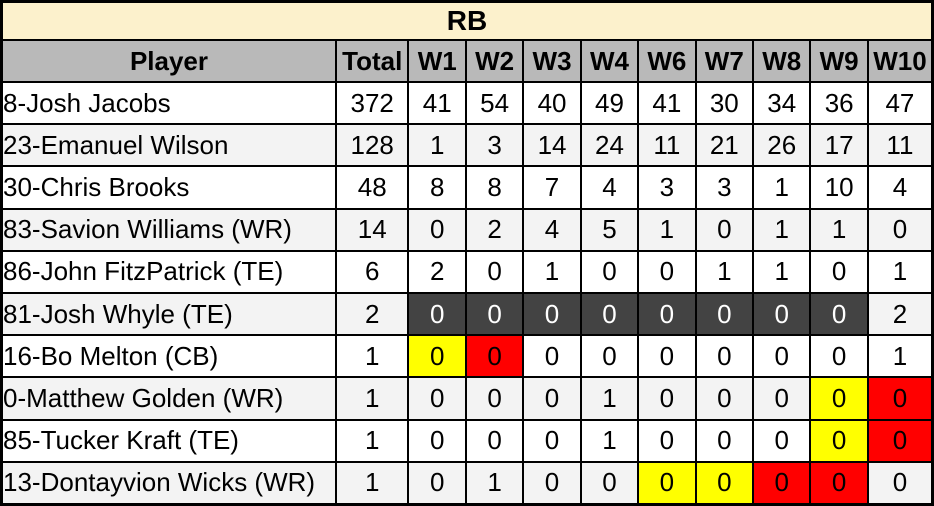  I want to click on stat-cell: 49, so click(609, 103).